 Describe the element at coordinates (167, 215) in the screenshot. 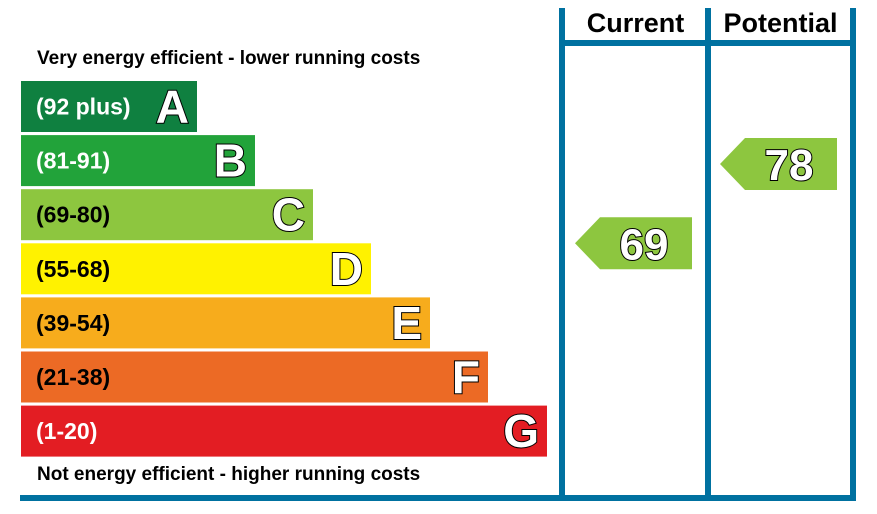

I see `band-bar-c` at that location.